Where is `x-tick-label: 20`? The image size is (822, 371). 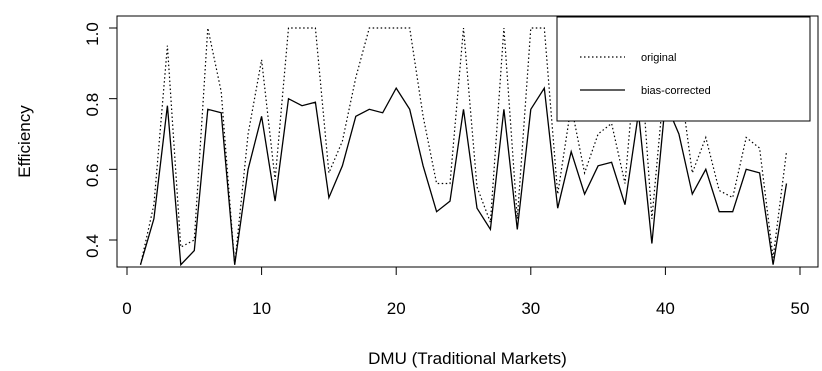 x-tick-label: 20 is located at coordinates (396, 308).